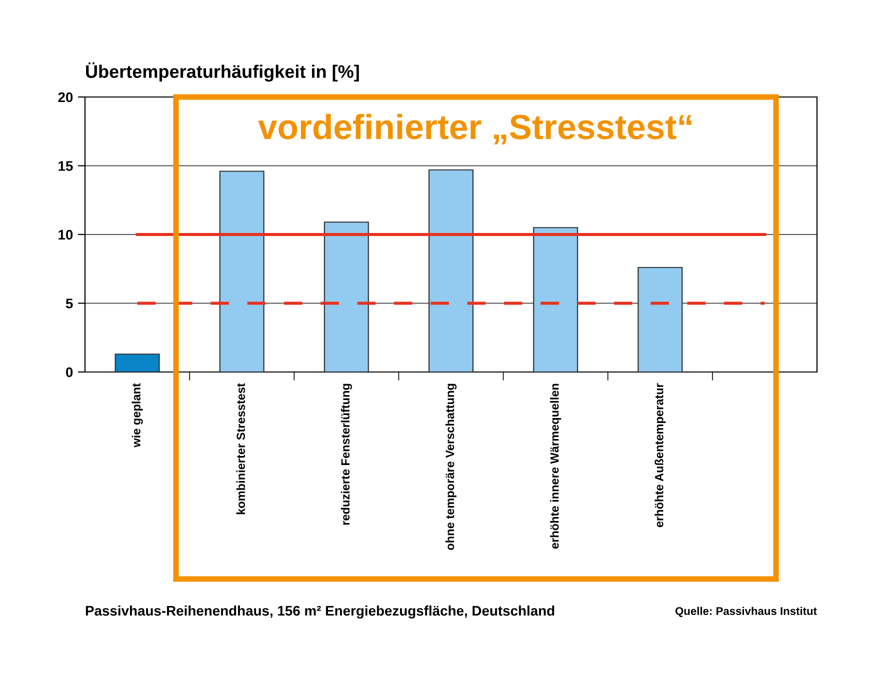  Describe the element at coordinates (69, 372) in the screenshot. I see `y-tick-label: 0` at that location.